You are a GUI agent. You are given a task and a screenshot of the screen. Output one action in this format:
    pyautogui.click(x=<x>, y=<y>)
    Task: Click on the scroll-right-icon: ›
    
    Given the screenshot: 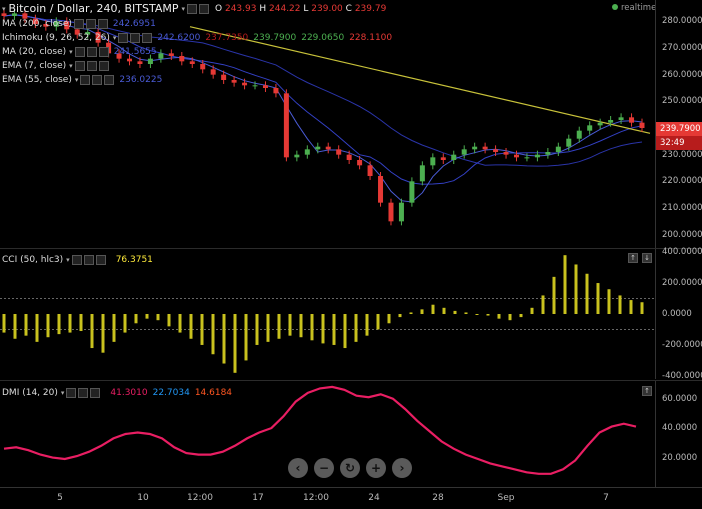 What is the action you would take?
    pyautogui.click(x=402, y=468)
    